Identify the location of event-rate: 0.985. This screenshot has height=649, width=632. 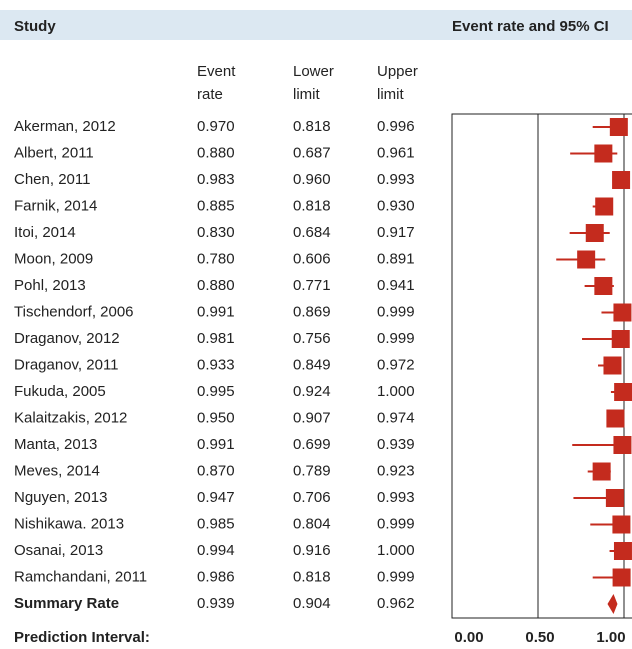
(216, 523).